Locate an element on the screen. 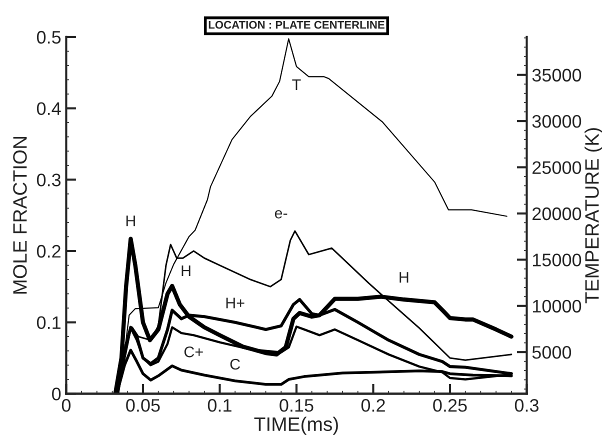 This screenshot has width=602, height=435. x-tick-label: 0.25 is located at coordinates (450, 405).